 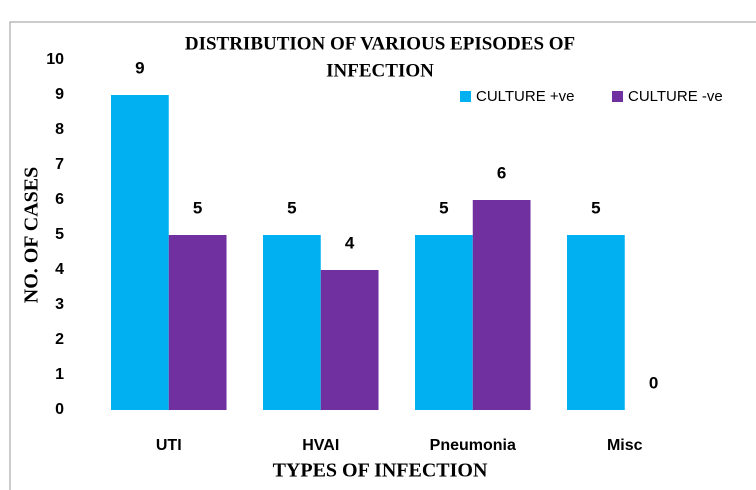 What do you see at coordinates (32, 235) in the screenshot?
I see `y-axis-label: NO. OF CASES` at bounding box center [32, 235].